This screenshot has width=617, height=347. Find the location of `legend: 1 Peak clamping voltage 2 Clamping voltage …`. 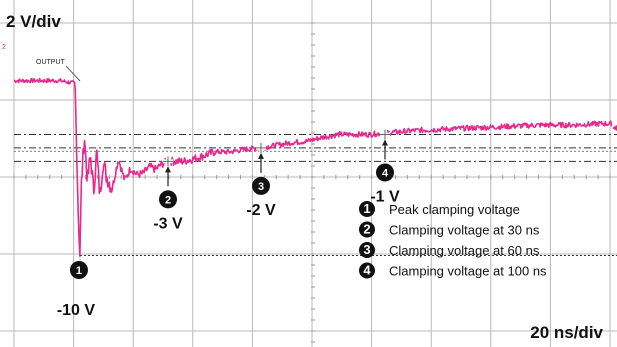

legend: 1 Peak clamping voltage 2 Clamping voltage … is located at coordinates (453, 240).